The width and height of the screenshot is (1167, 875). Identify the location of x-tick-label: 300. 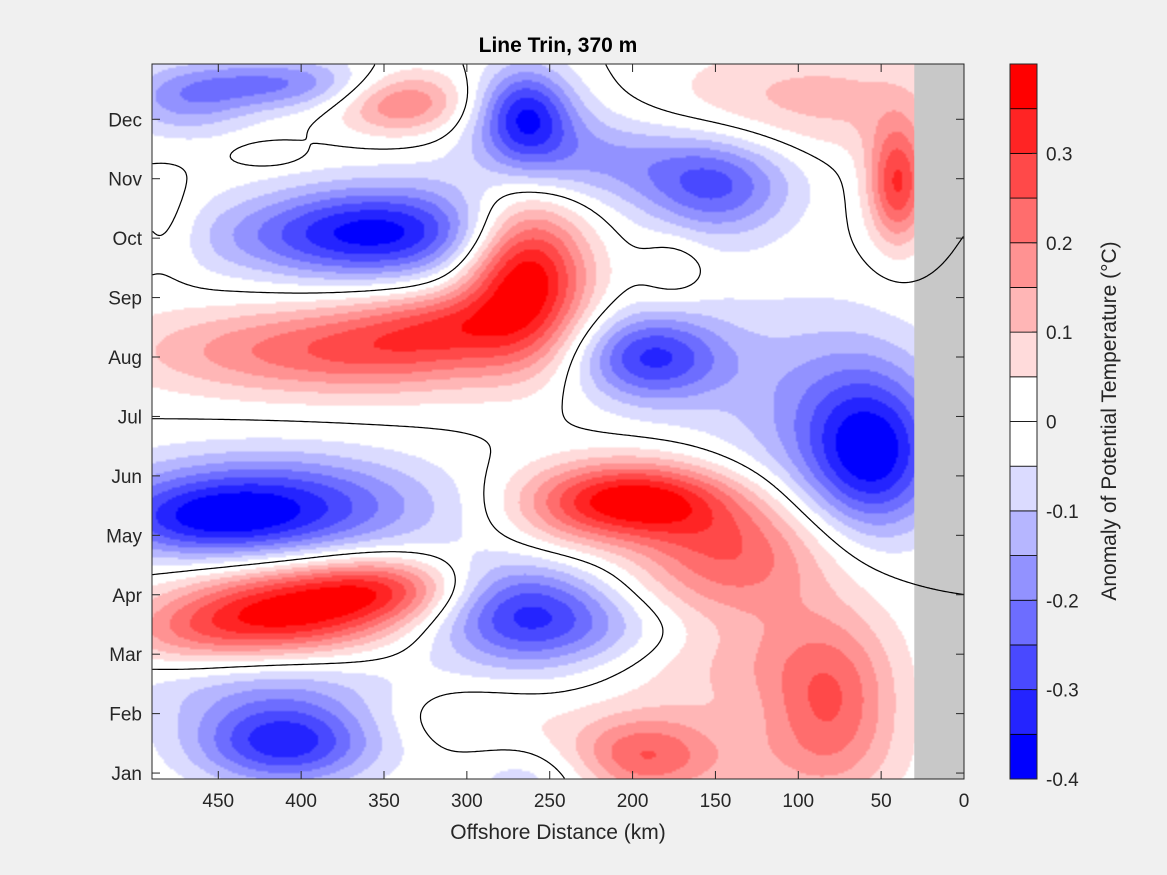
(467, 801).